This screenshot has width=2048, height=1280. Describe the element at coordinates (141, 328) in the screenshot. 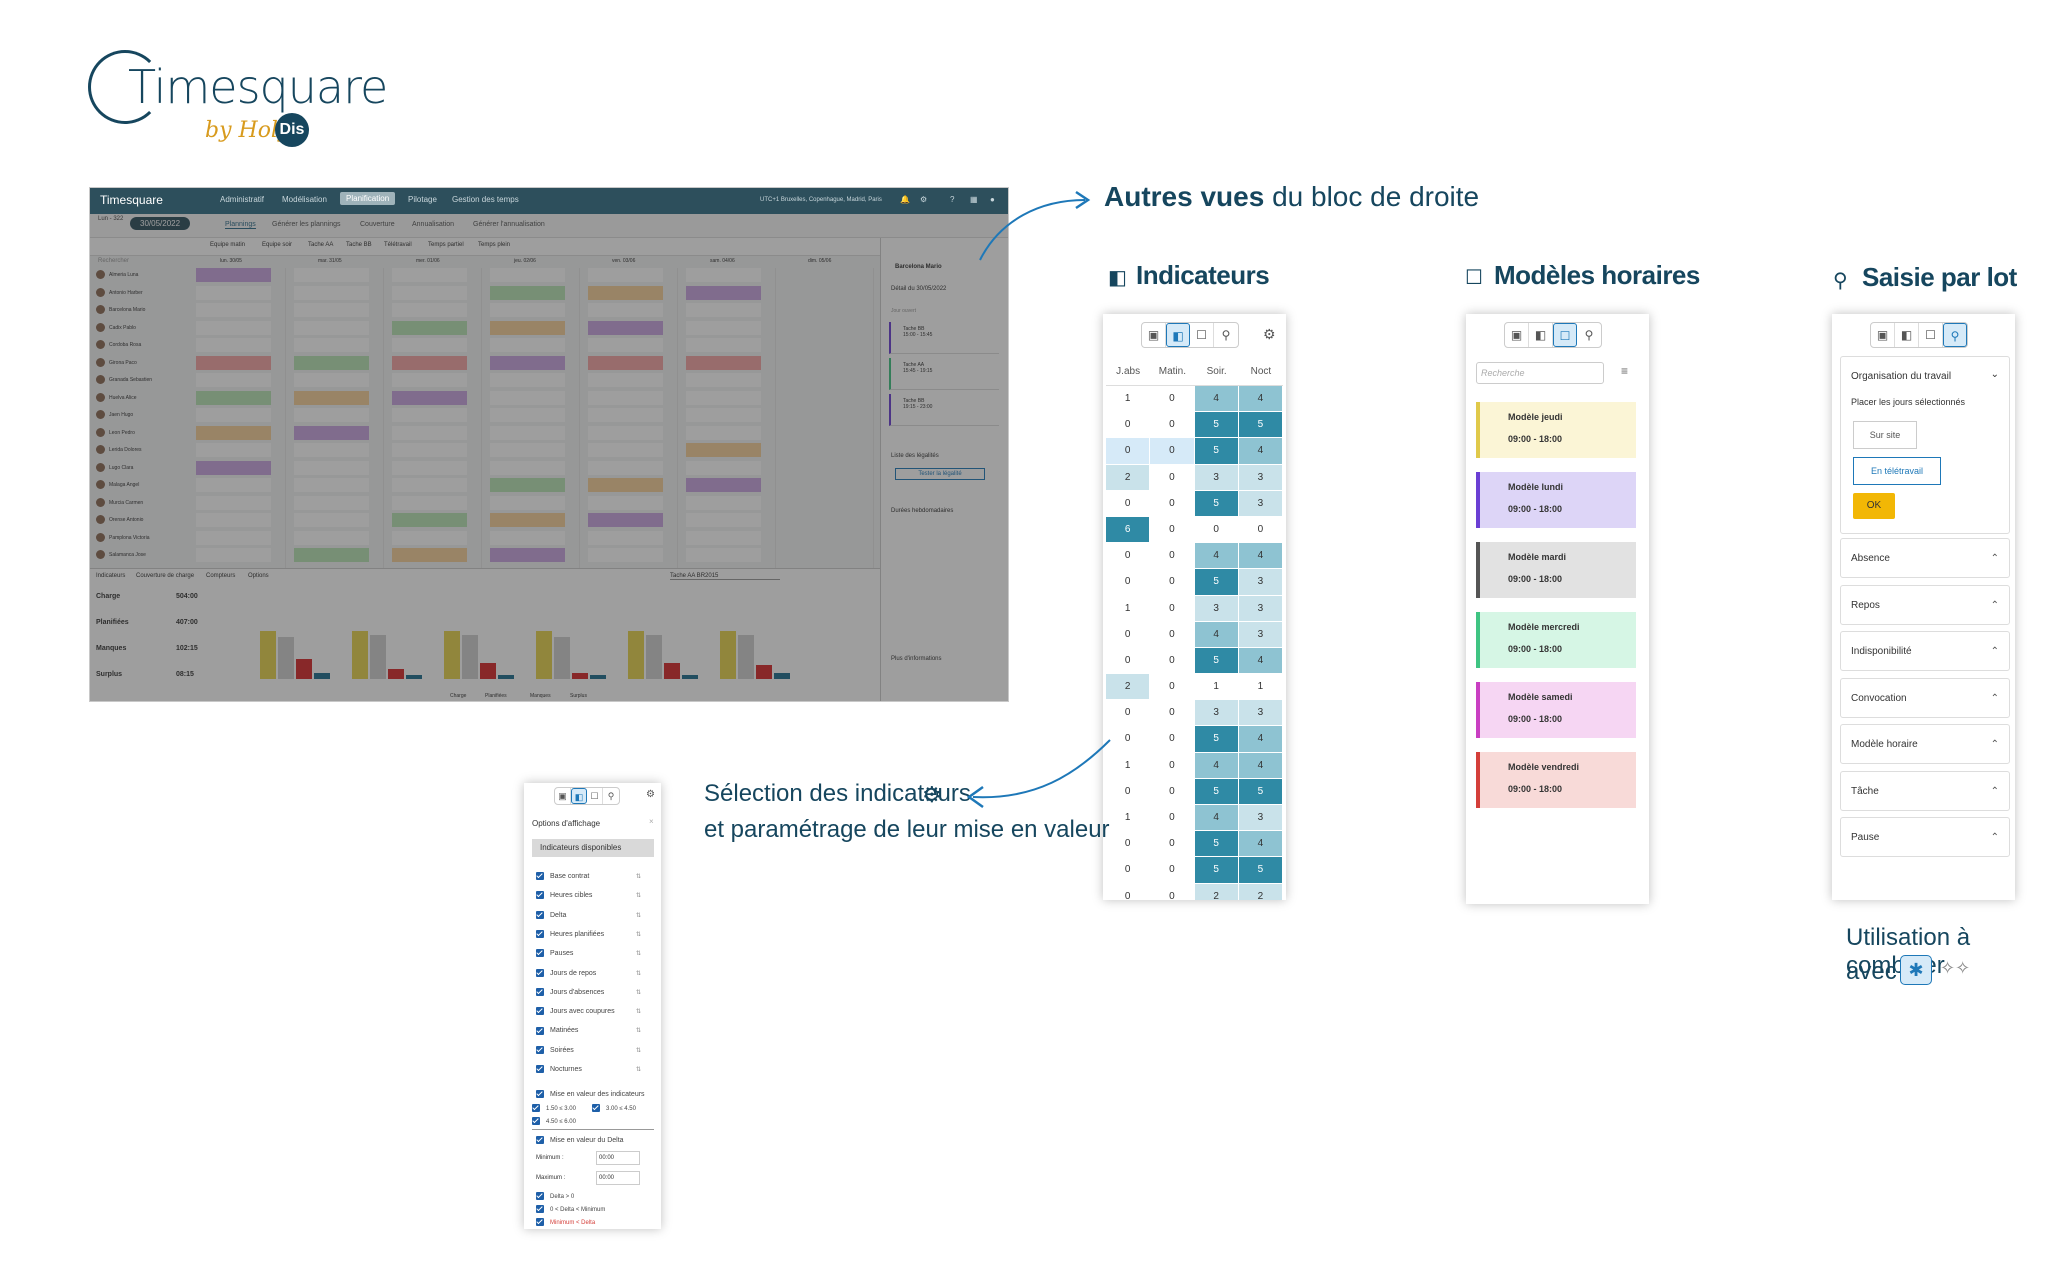

I see `person-row: Cadix Pablo` at that location.